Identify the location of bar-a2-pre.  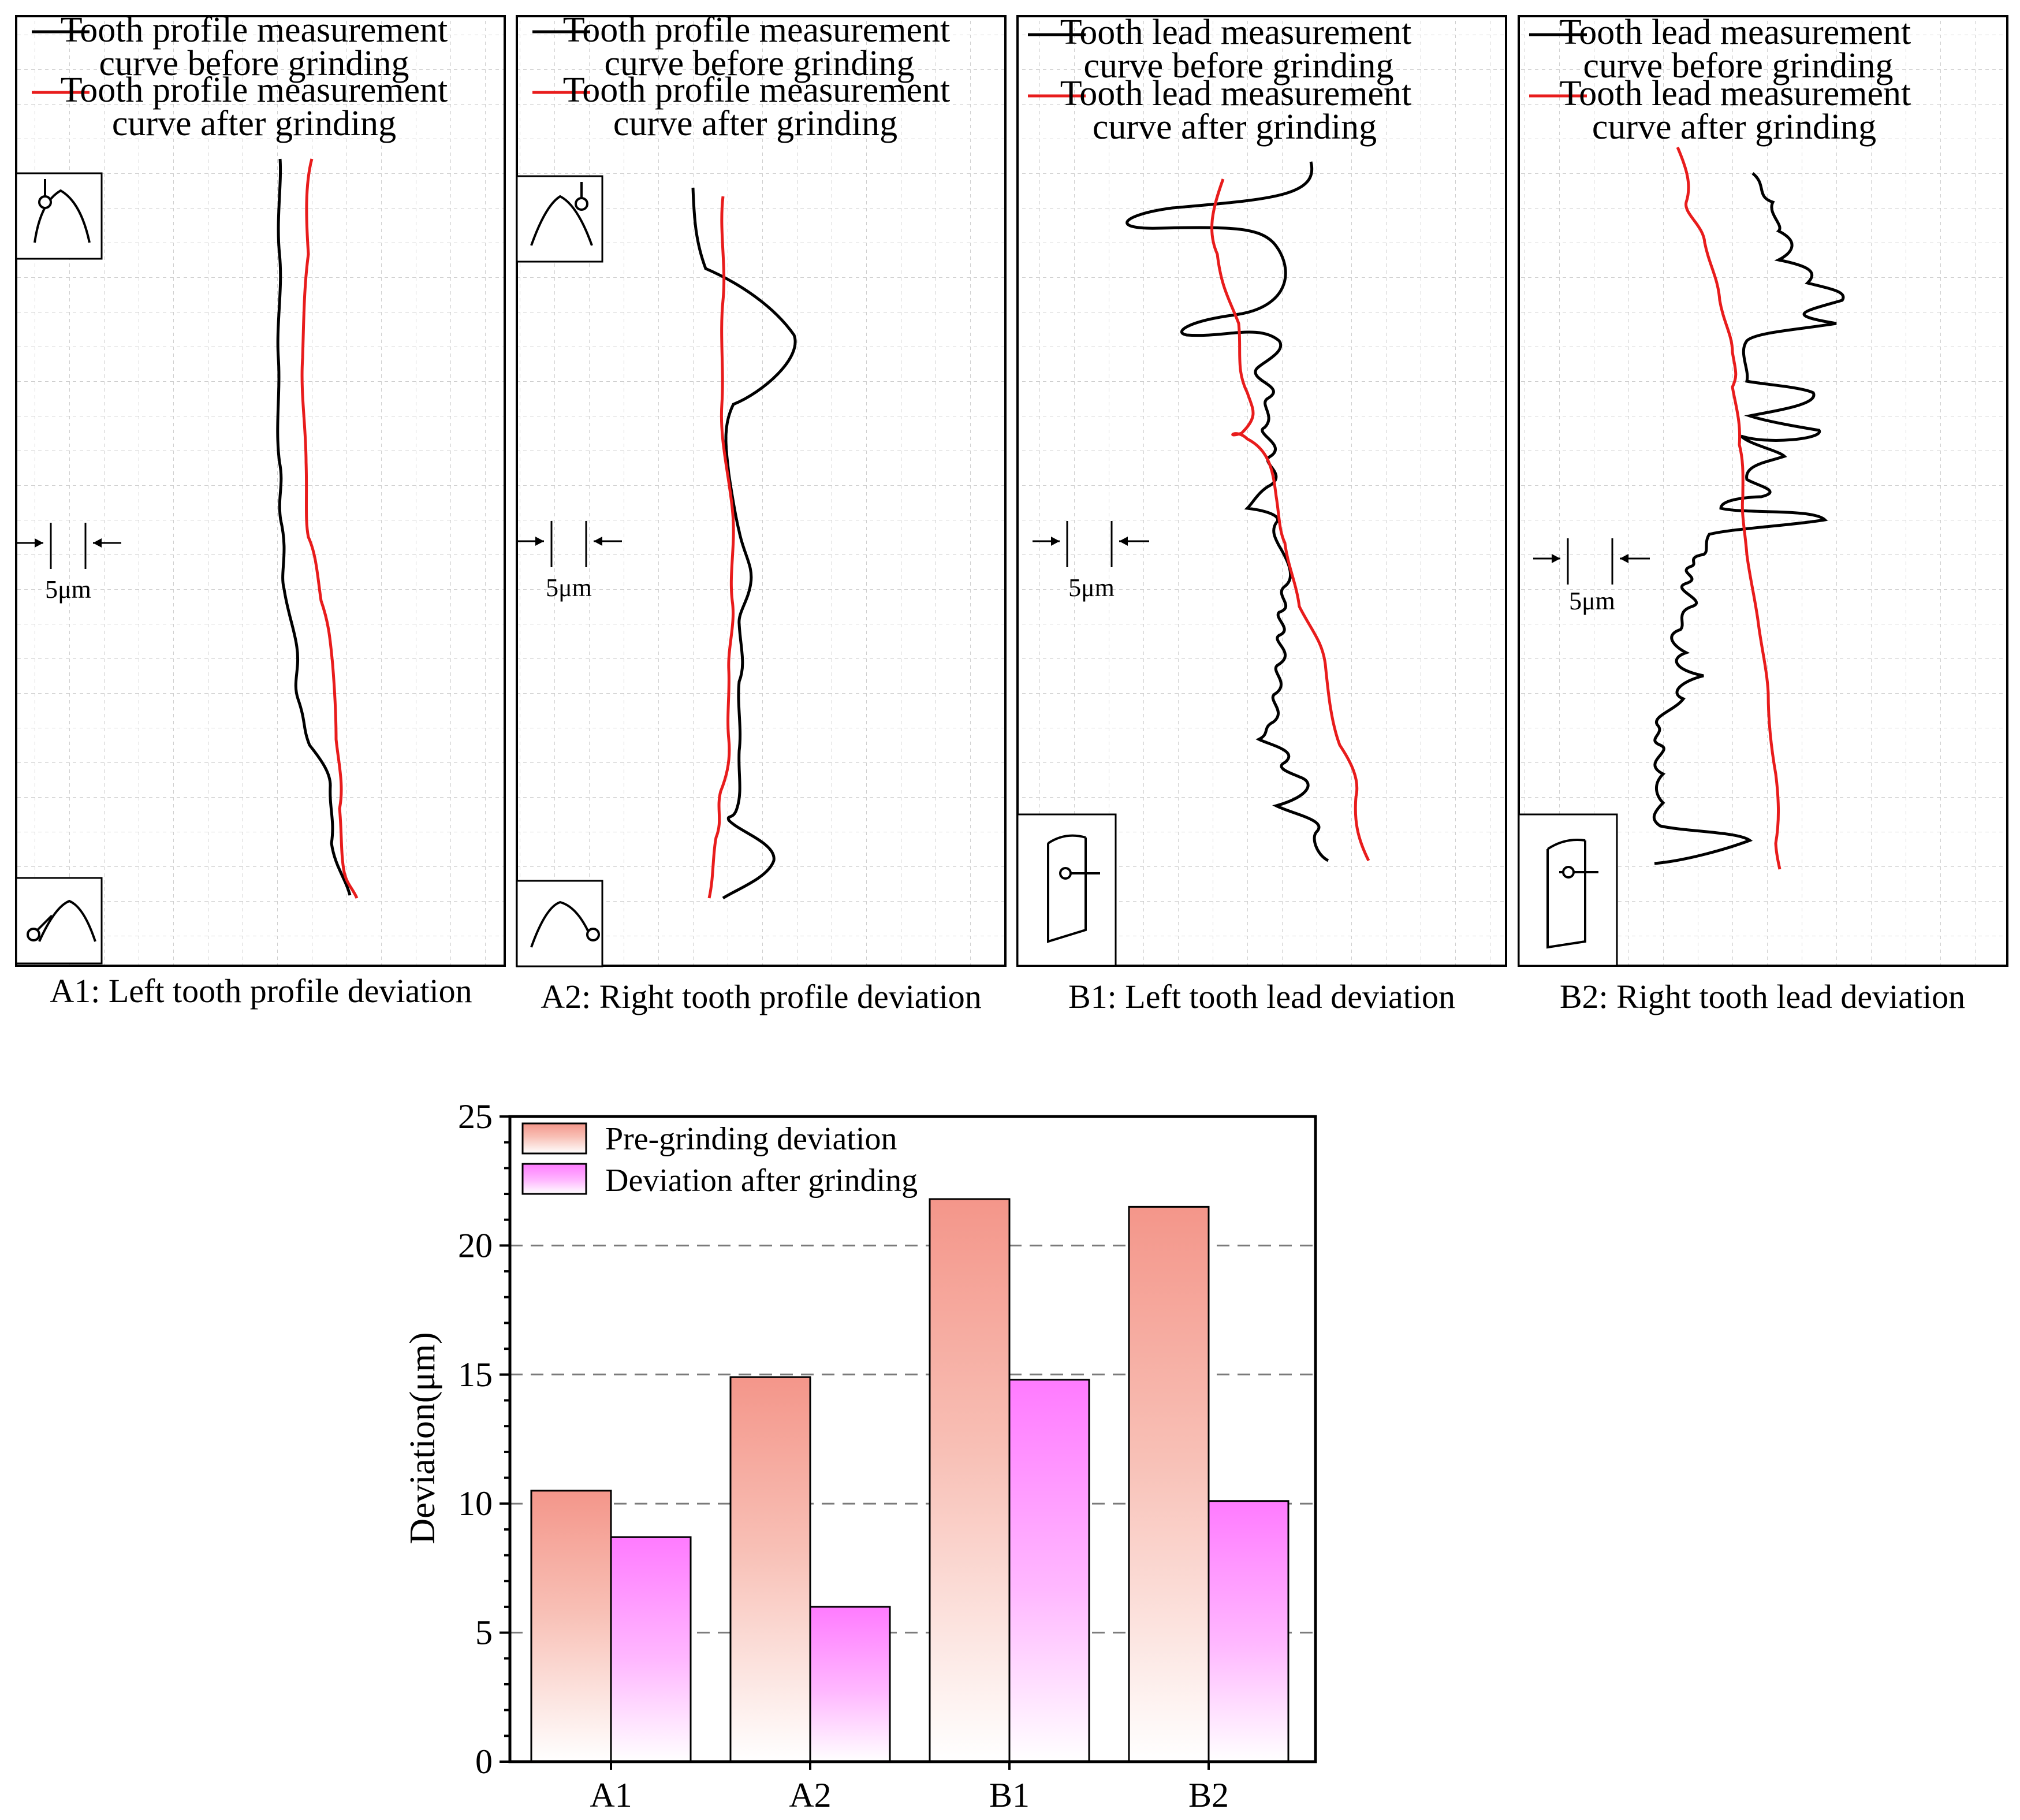
(770, 1569).